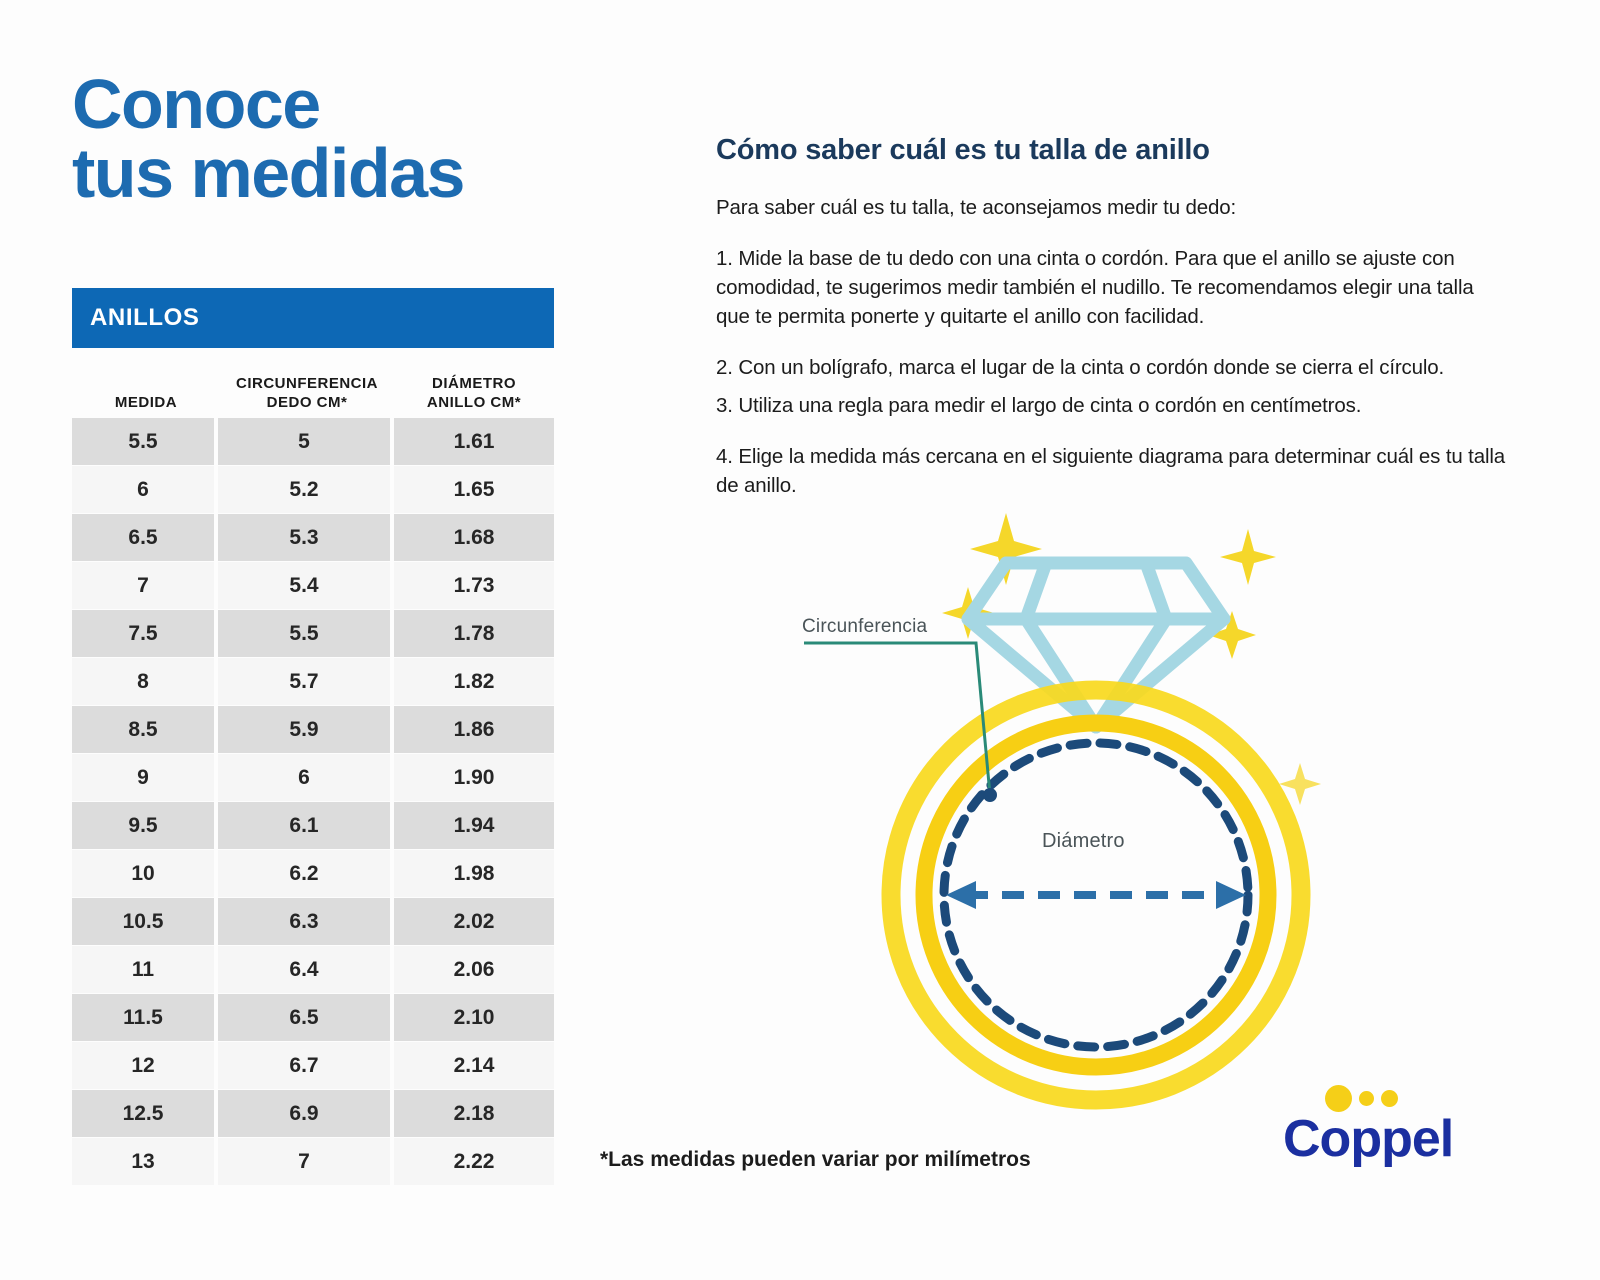 This screenshot has height=1280, width=1600. I want to click on table-row: 6.5 5.3 1.68, so click(313, 537).